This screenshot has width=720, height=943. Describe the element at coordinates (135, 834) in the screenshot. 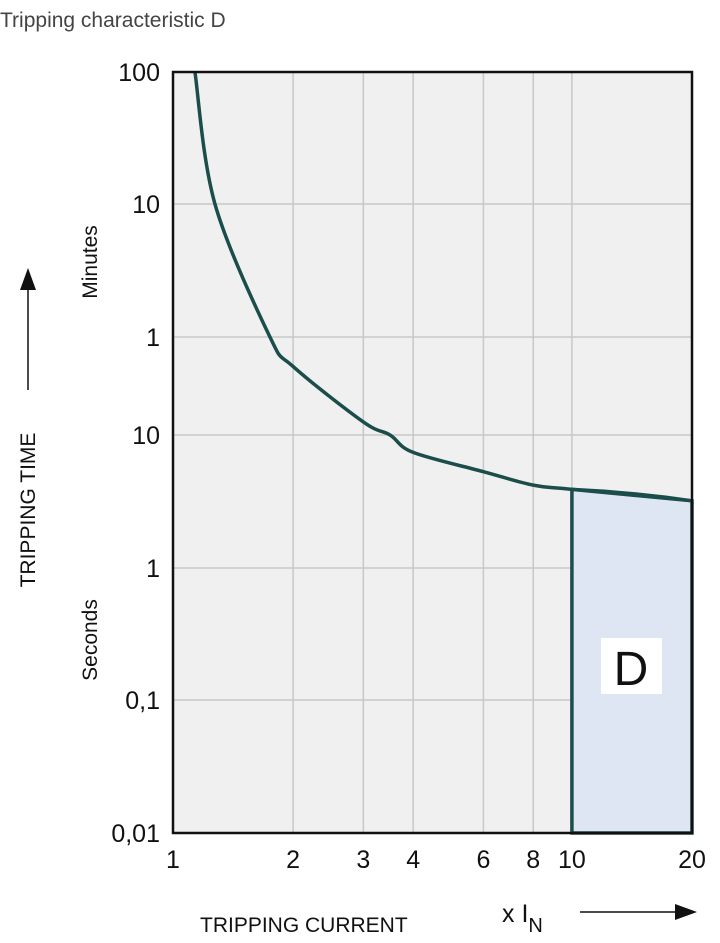

I see `y-tick-label: 0,01` at that location.